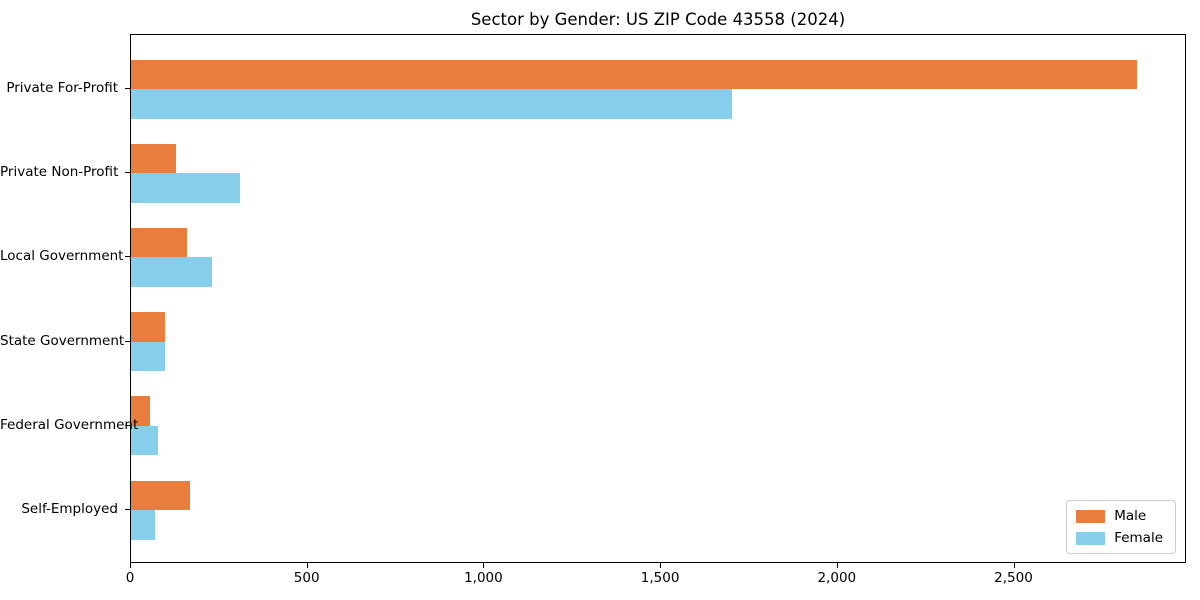 This screenshot has width=1200, height=600. I want to click on xtick-label-2000: 2,000, so click(837, 578).